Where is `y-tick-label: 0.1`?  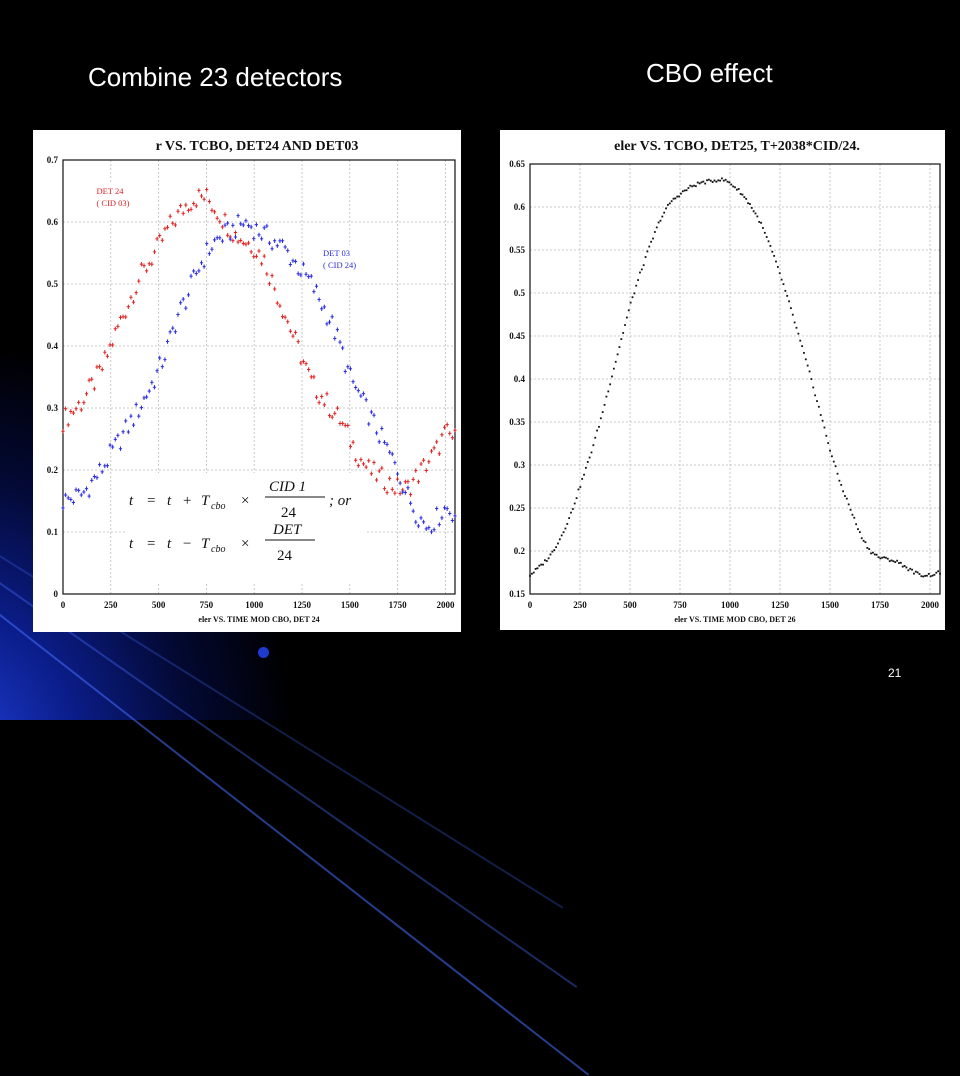
y-tick-label: 0.1 is located at coordinates (53, 532).